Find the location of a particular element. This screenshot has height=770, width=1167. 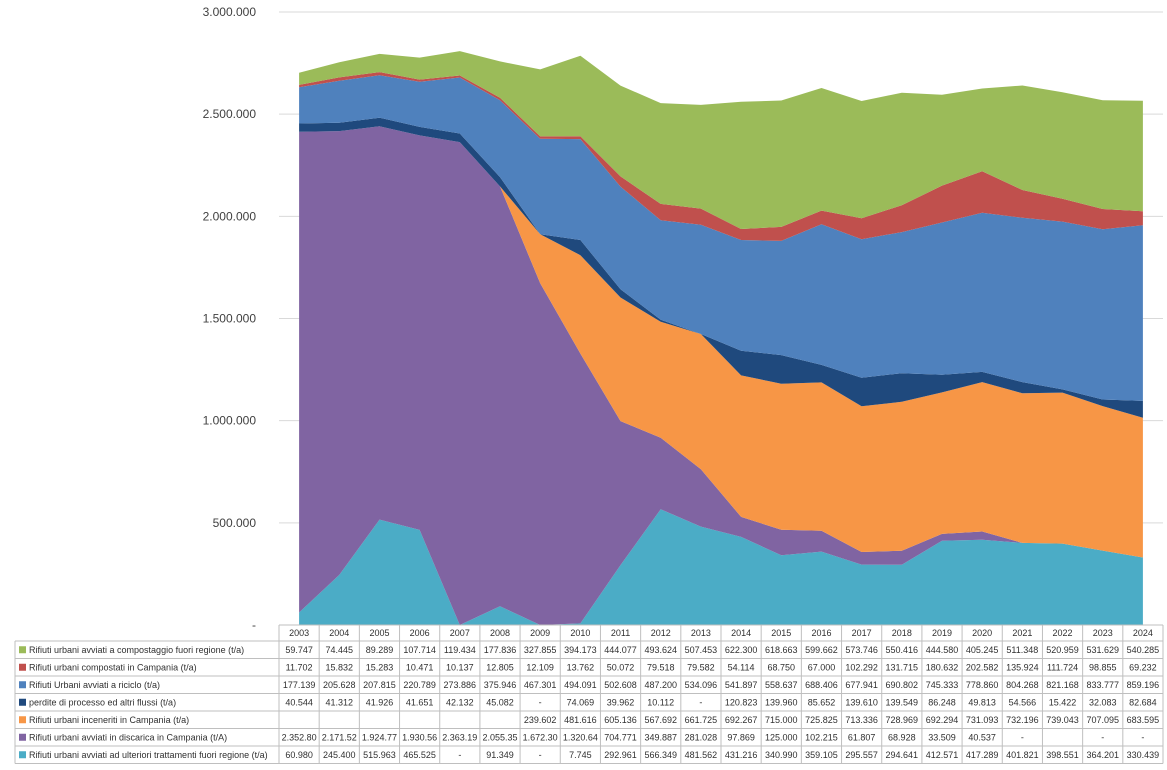

data-label: 180.632 is located at coordinates (942, 667).